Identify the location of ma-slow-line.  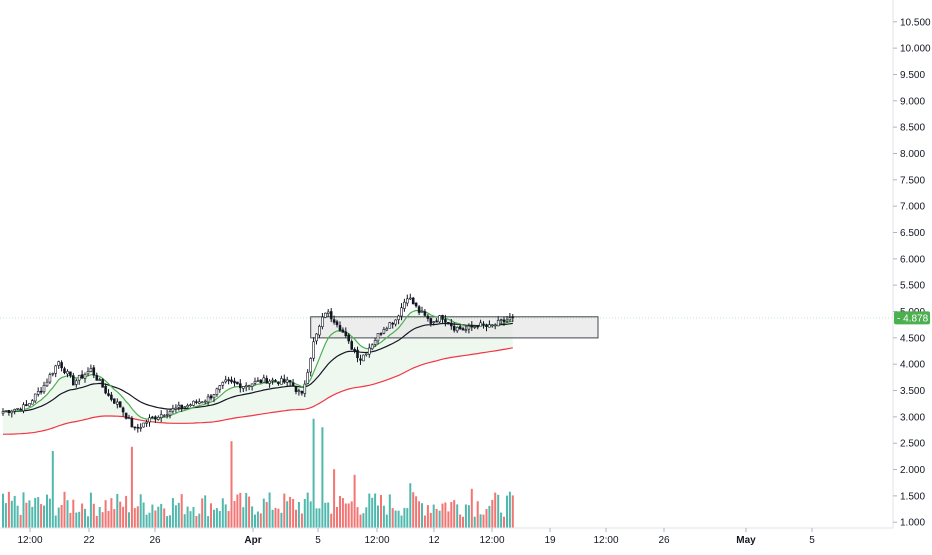
(257, 391).